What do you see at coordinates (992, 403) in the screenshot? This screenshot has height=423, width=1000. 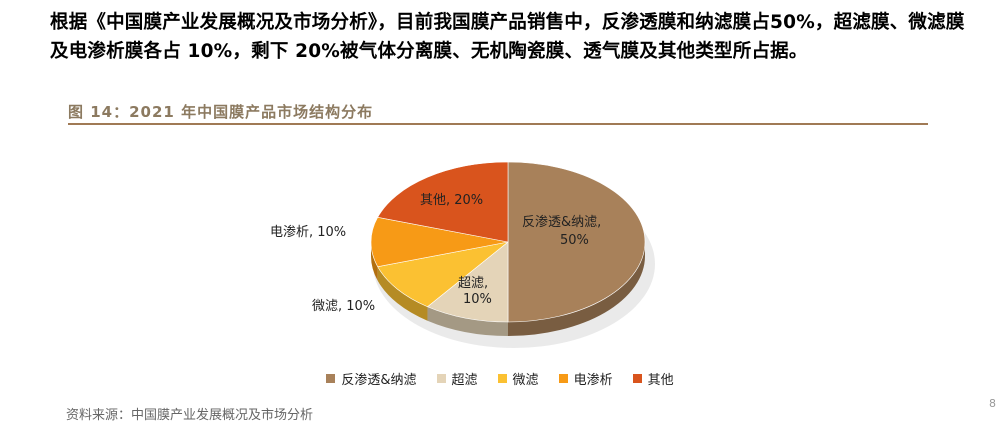 I see `page-number: 8` at bounding box center [992, 403].